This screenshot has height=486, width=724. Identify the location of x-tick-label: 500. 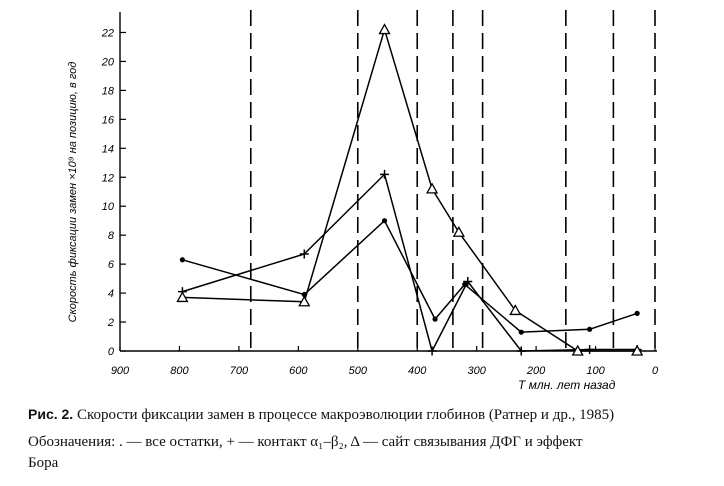
(358, 371).